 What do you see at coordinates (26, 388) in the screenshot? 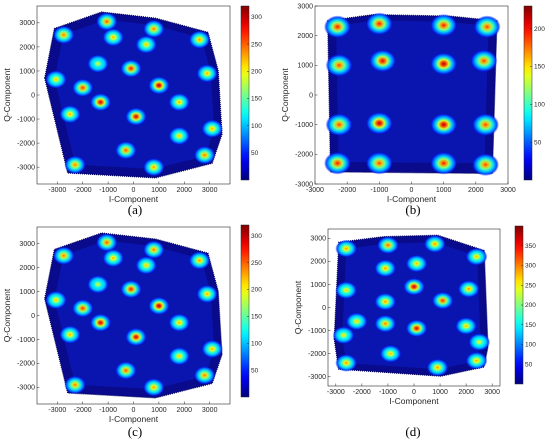
I see `y-tick-label: -3000` at bounding box center [26, 388].